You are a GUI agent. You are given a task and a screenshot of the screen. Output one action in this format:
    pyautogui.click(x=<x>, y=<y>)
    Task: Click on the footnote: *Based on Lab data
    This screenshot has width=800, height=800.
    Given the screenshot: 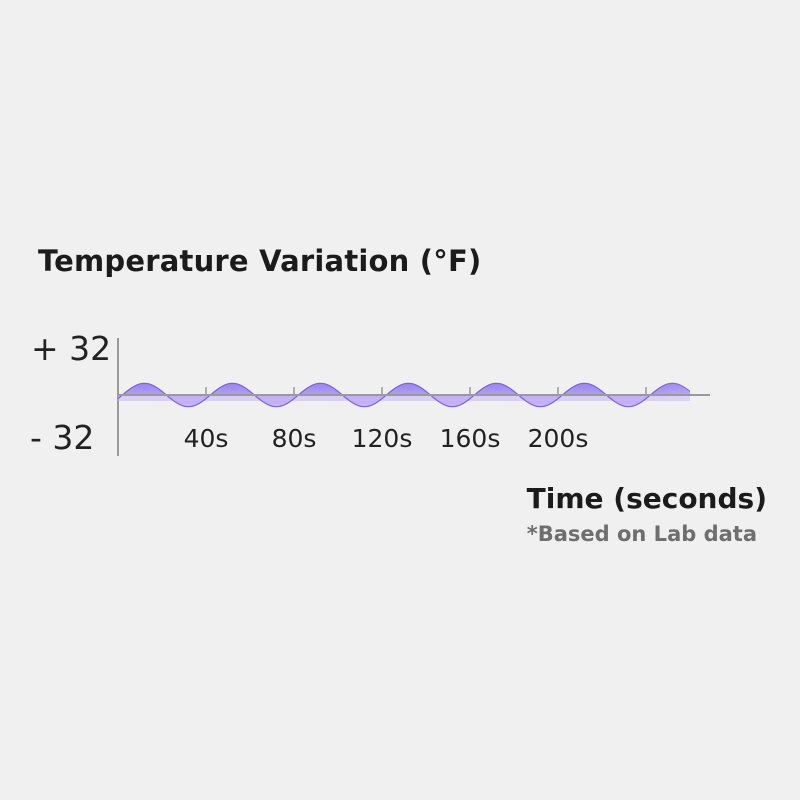 What is the action you would take?
    pyautogui.click(x=641, y=534)
    